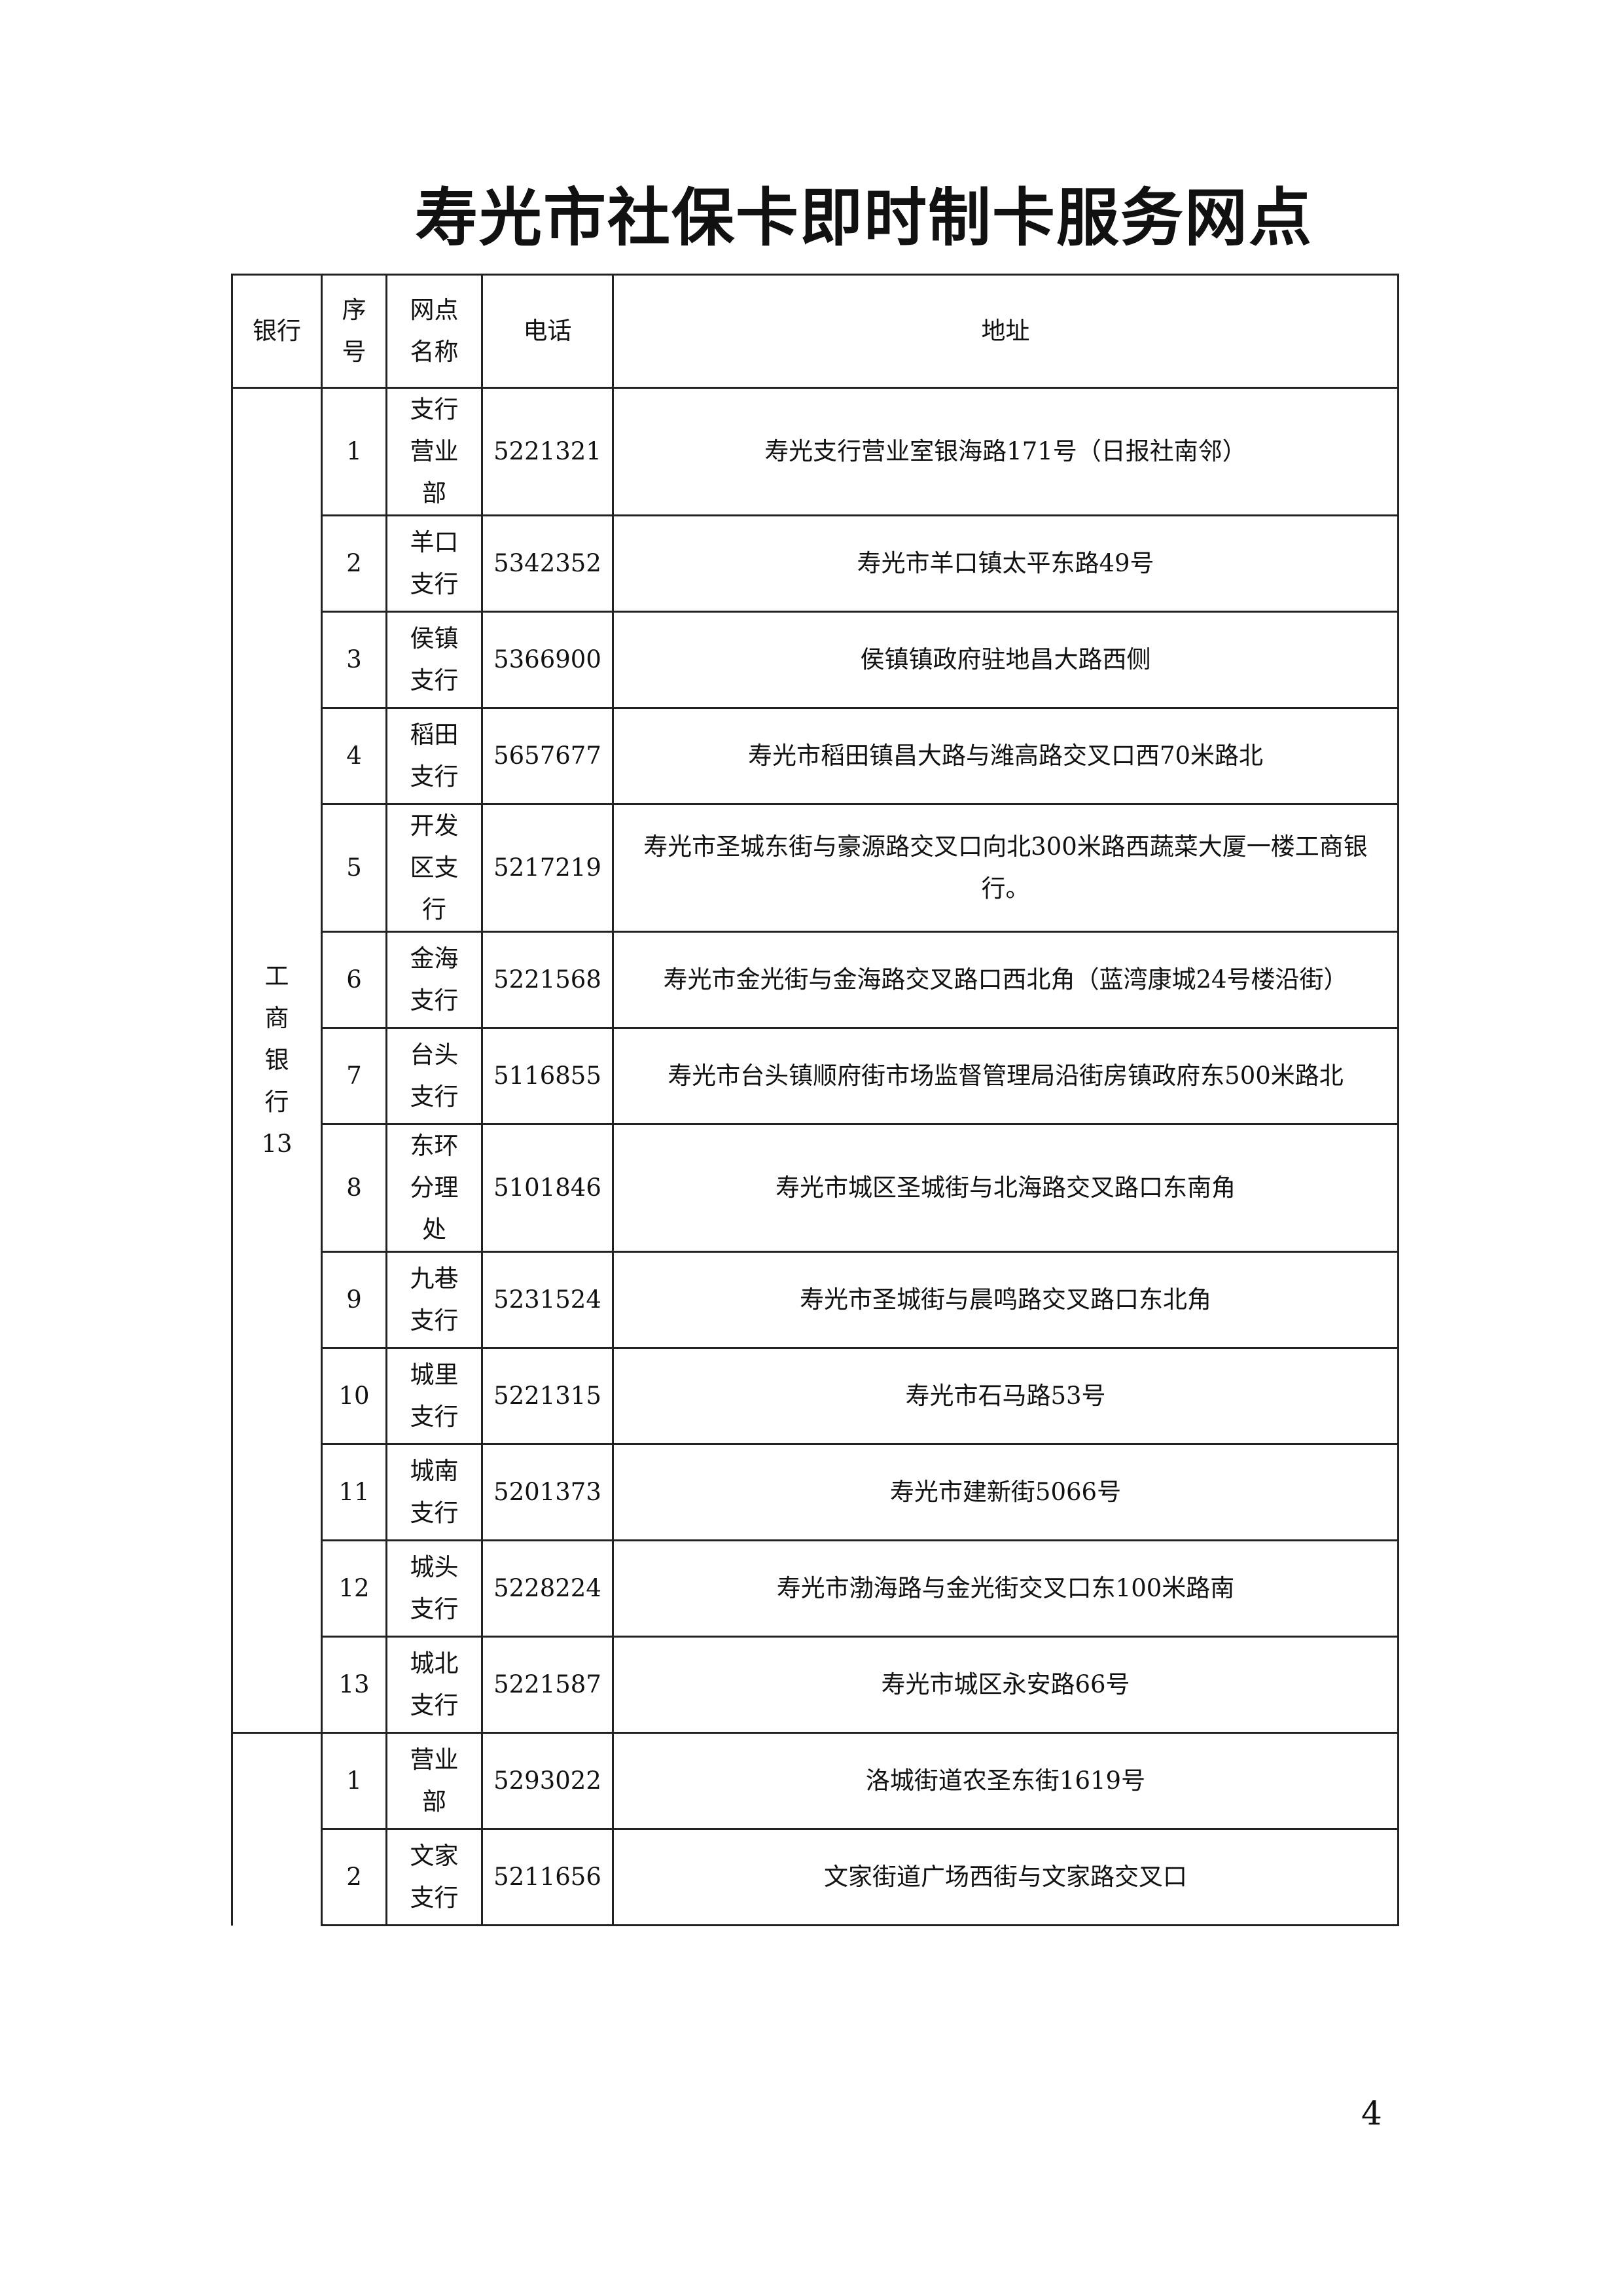 The image size is (1623, 2296). Describe the element at coordinates (1005, 451) in the screenshot. I see `address-cell: 寿光支行营业室银海路171号（日报社南邻）` at that location.